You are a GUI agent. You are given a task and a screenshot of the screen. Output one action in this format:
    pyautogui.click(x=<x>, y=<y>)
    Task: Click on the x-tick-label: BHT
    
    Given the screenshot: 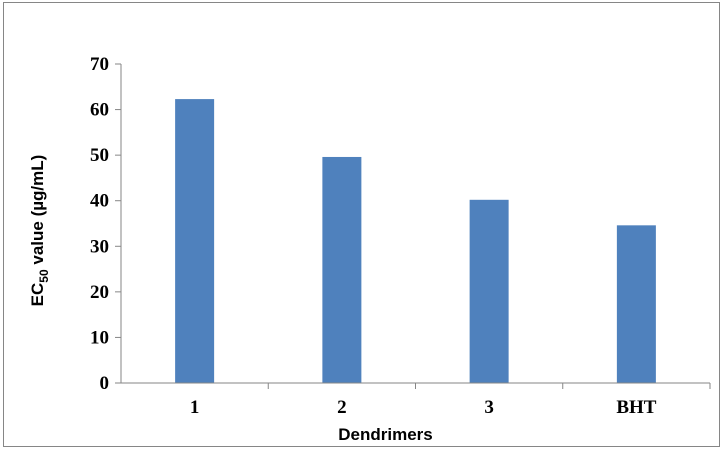 What is the action you would take?
    pyautogui.click(x=636, y=407)
    